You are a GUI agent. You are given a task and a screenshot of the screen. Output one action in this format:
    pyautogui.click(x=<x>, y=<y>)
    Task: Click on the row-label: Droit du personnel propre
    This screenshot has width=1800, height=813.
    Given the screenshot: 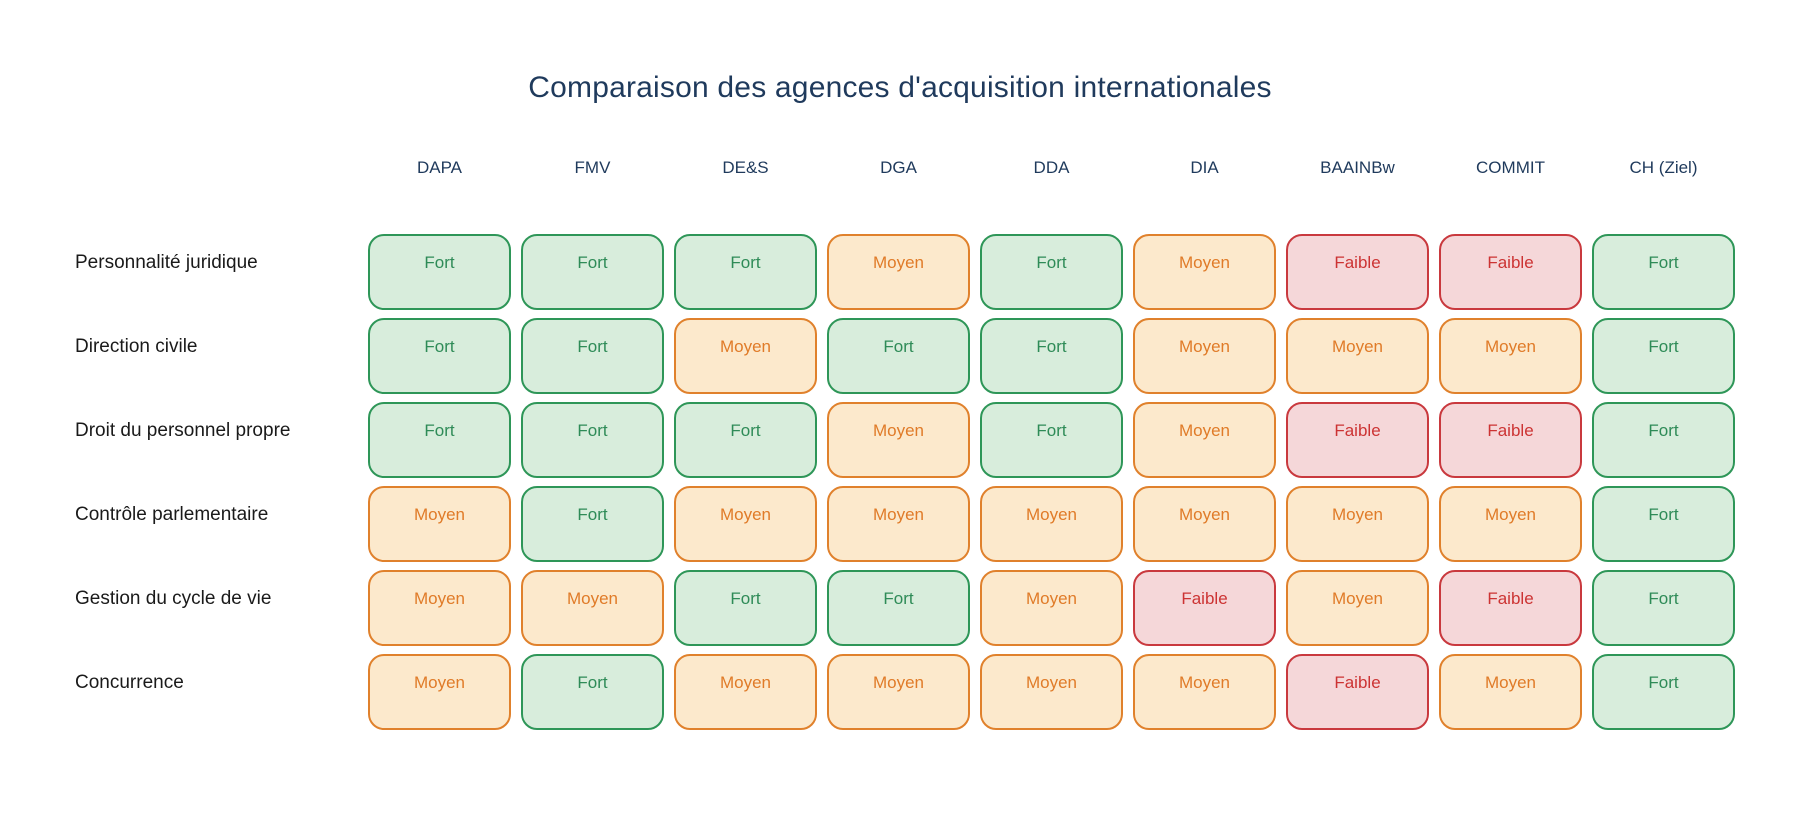 What is the action you would take?
    pyautogui.click(x=216, y=440)
    